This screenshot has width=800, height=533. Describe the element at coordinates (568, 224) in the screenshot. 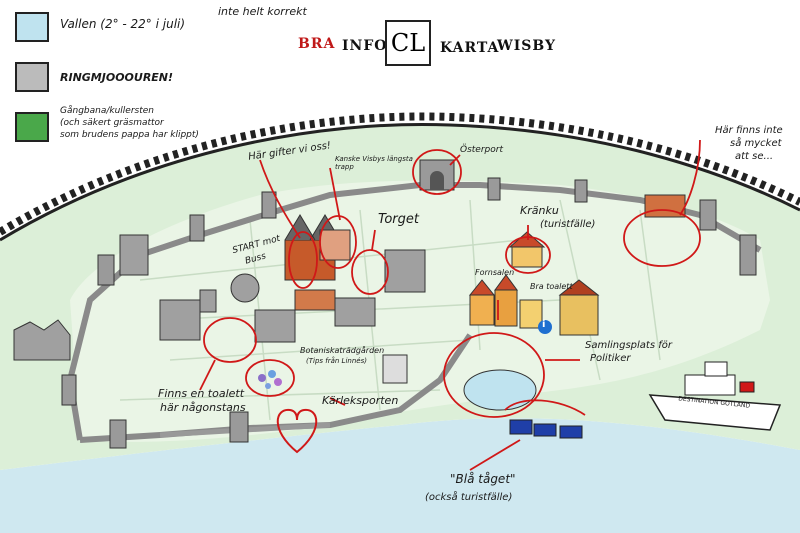

I see `label-kranku-2: (turistfälle)` at that location.